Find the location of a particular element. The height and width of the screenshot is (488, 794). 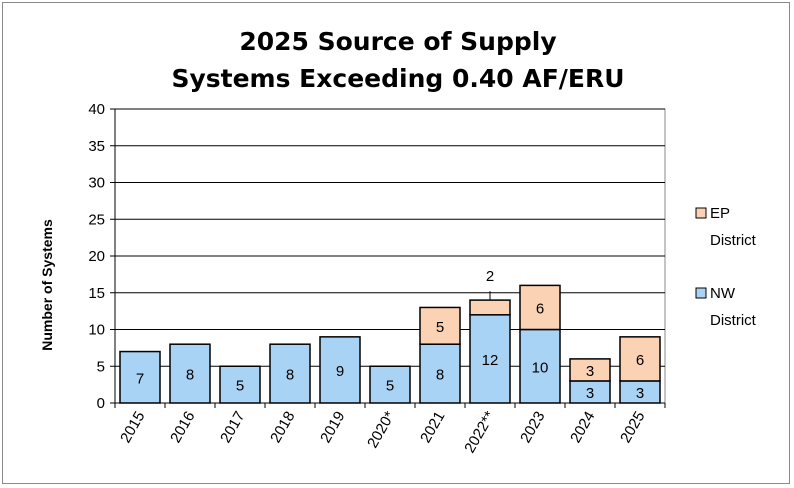

chart-title-line-2: Systems Exceeding 0.40 AF/ERU is located at coordinates (397, 78).